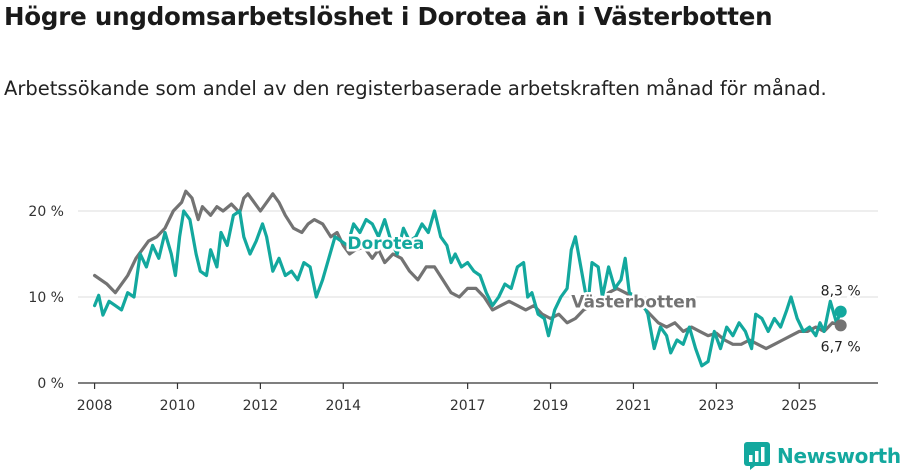  What do you see at coordinates (634, 302) in the screenshot?
I see `series-label-vsterbotten: Västerbotten` at bounding box center [634, 302].